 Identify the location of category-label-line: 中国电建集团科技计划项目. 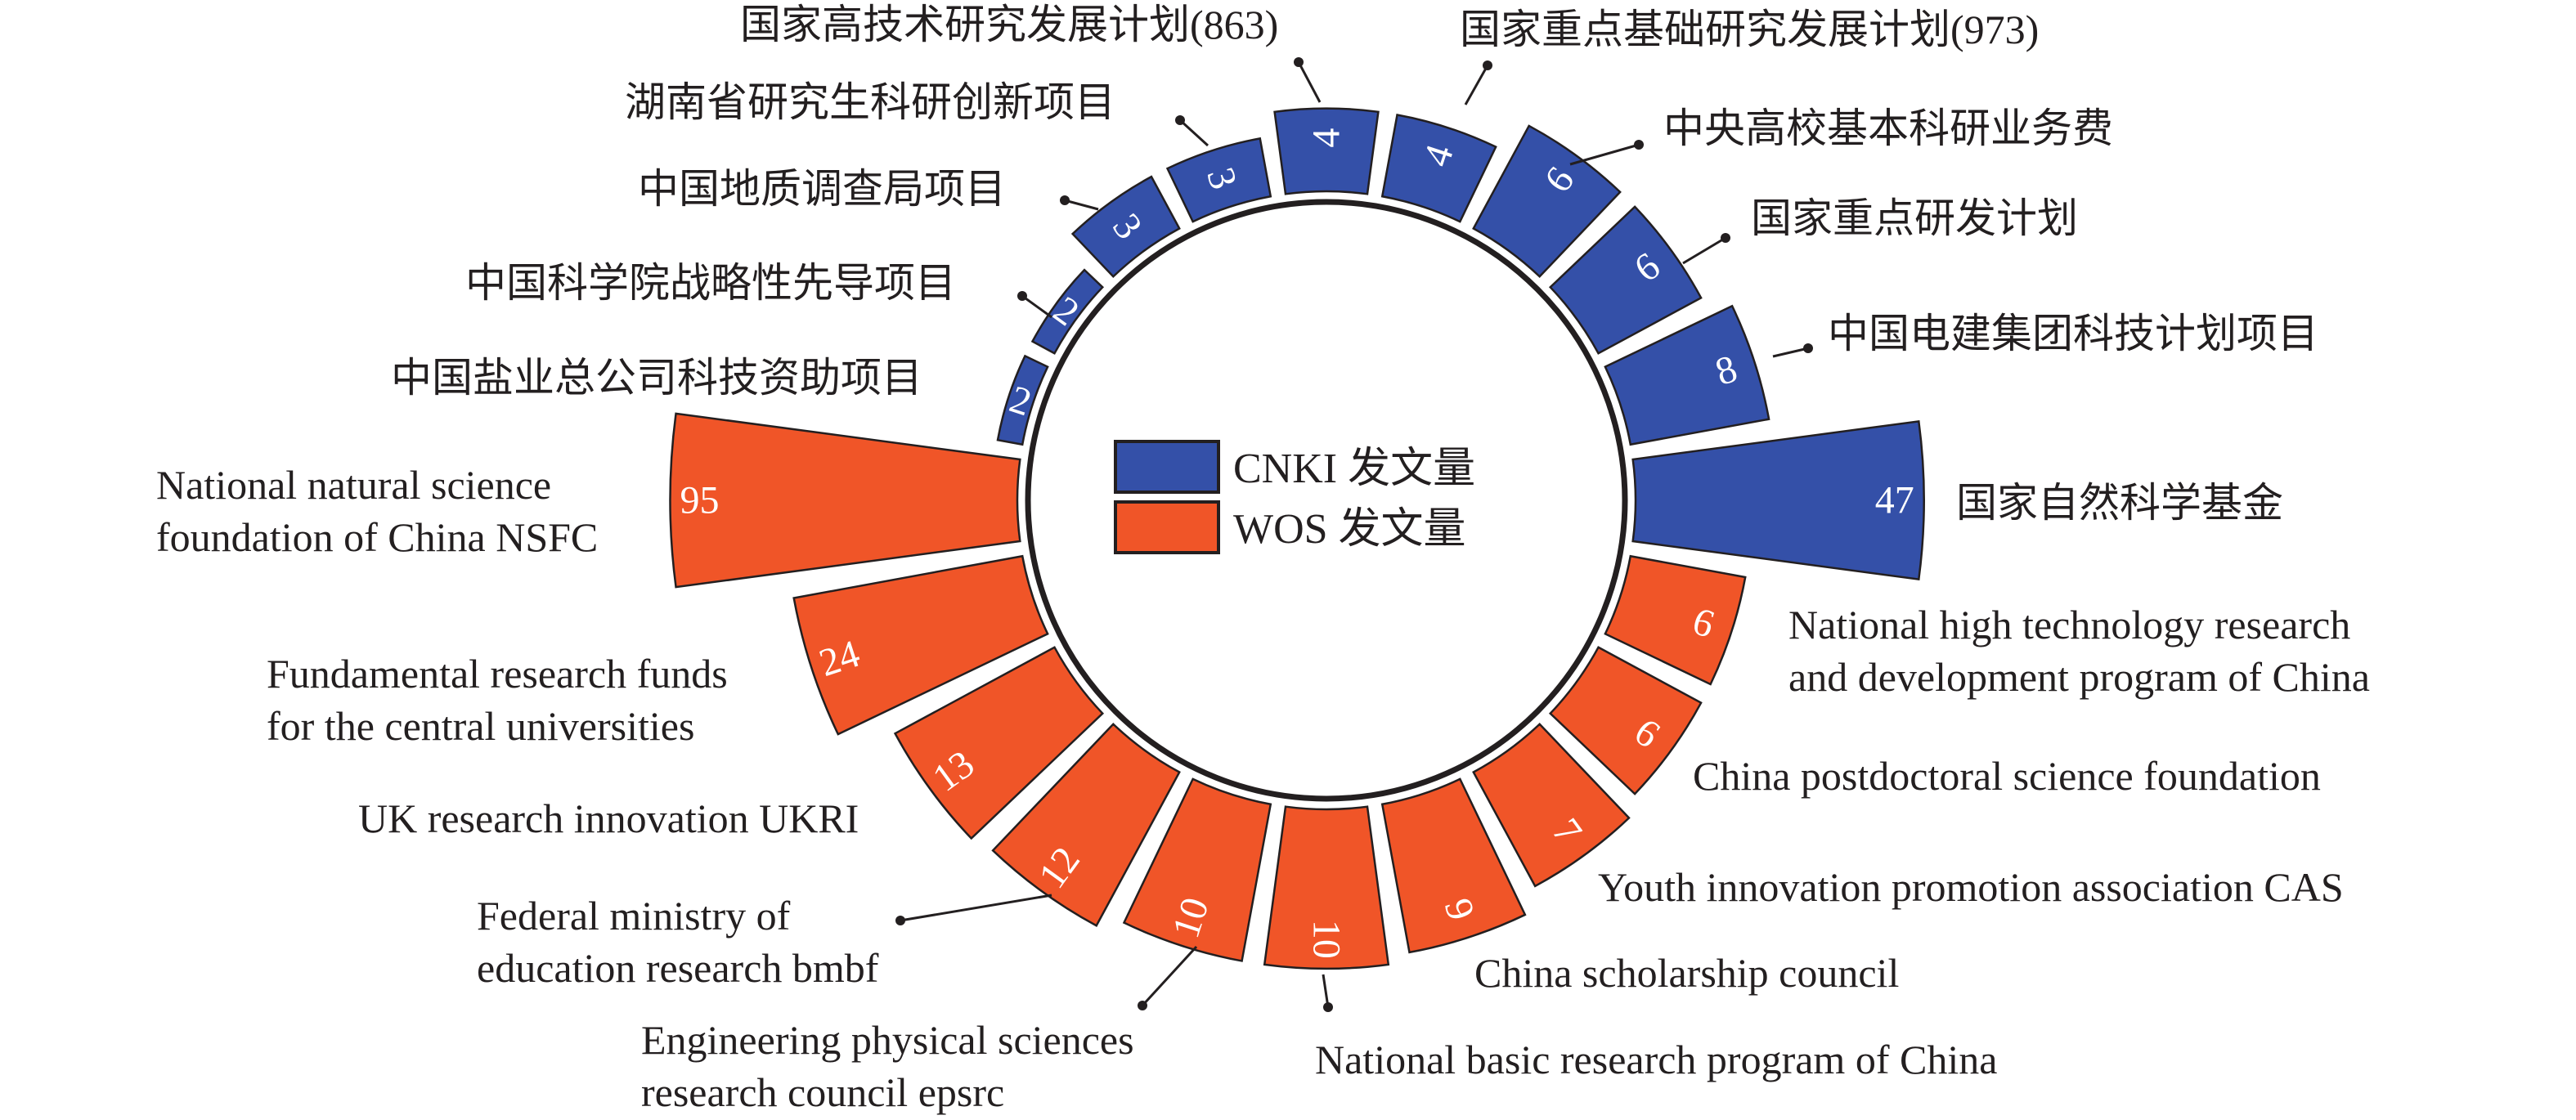
(2073, 334).